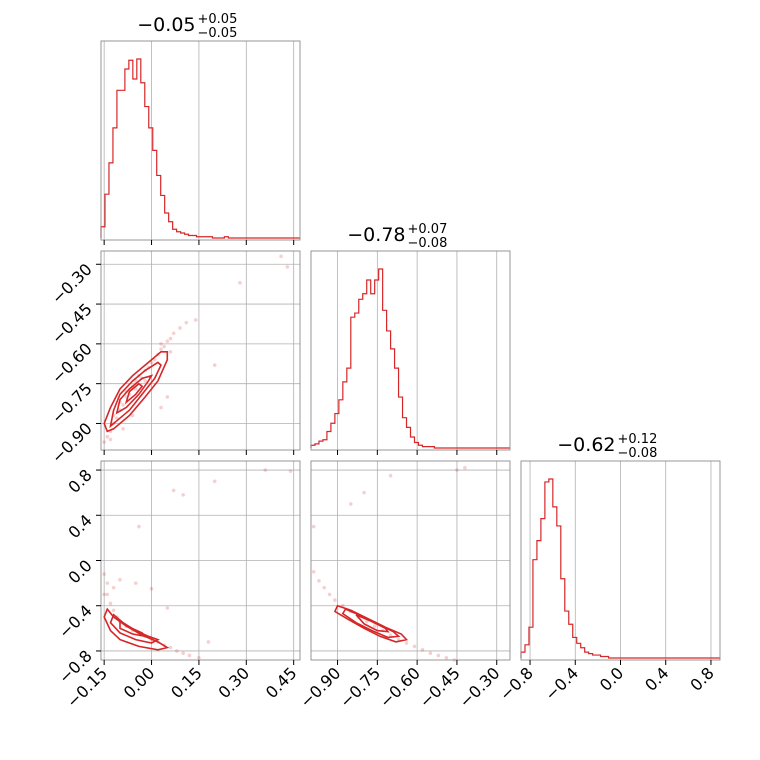  Describe the element at coordinates (701, 678) in the screenshot. I see `x-tick-label: 0.8` at that location.